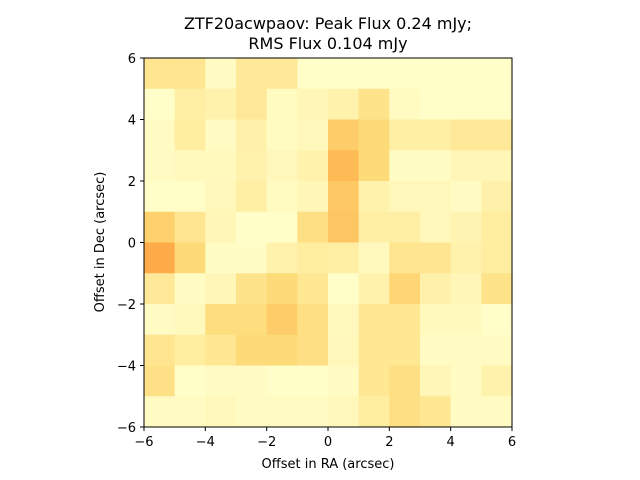  What do you see at coordinates (143, 442) in the screenshot?
I see `x-tick-label: −6` at bounding box center [143, 442].